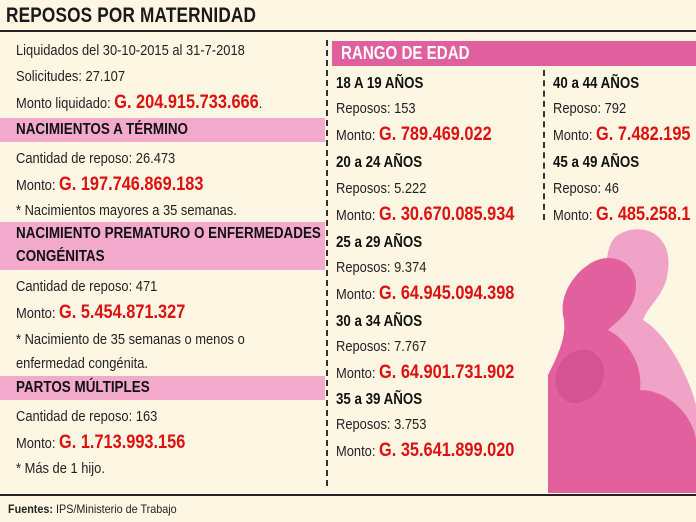 Image resolution: width=696 pixels, height=522 pixels. I want to click on monto-value: G. 789.469.022, so click(435, 134).